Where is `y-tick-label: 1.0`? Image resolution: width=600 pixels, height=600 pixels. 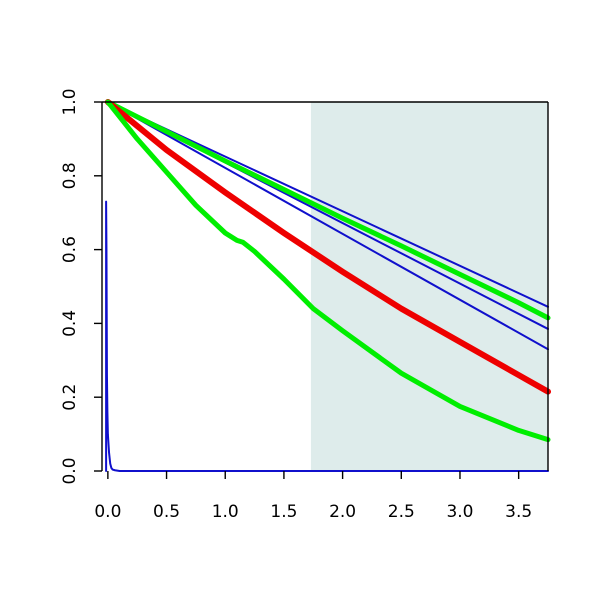 y-tick-label: 1.0 is located at coordinates (70, 101).